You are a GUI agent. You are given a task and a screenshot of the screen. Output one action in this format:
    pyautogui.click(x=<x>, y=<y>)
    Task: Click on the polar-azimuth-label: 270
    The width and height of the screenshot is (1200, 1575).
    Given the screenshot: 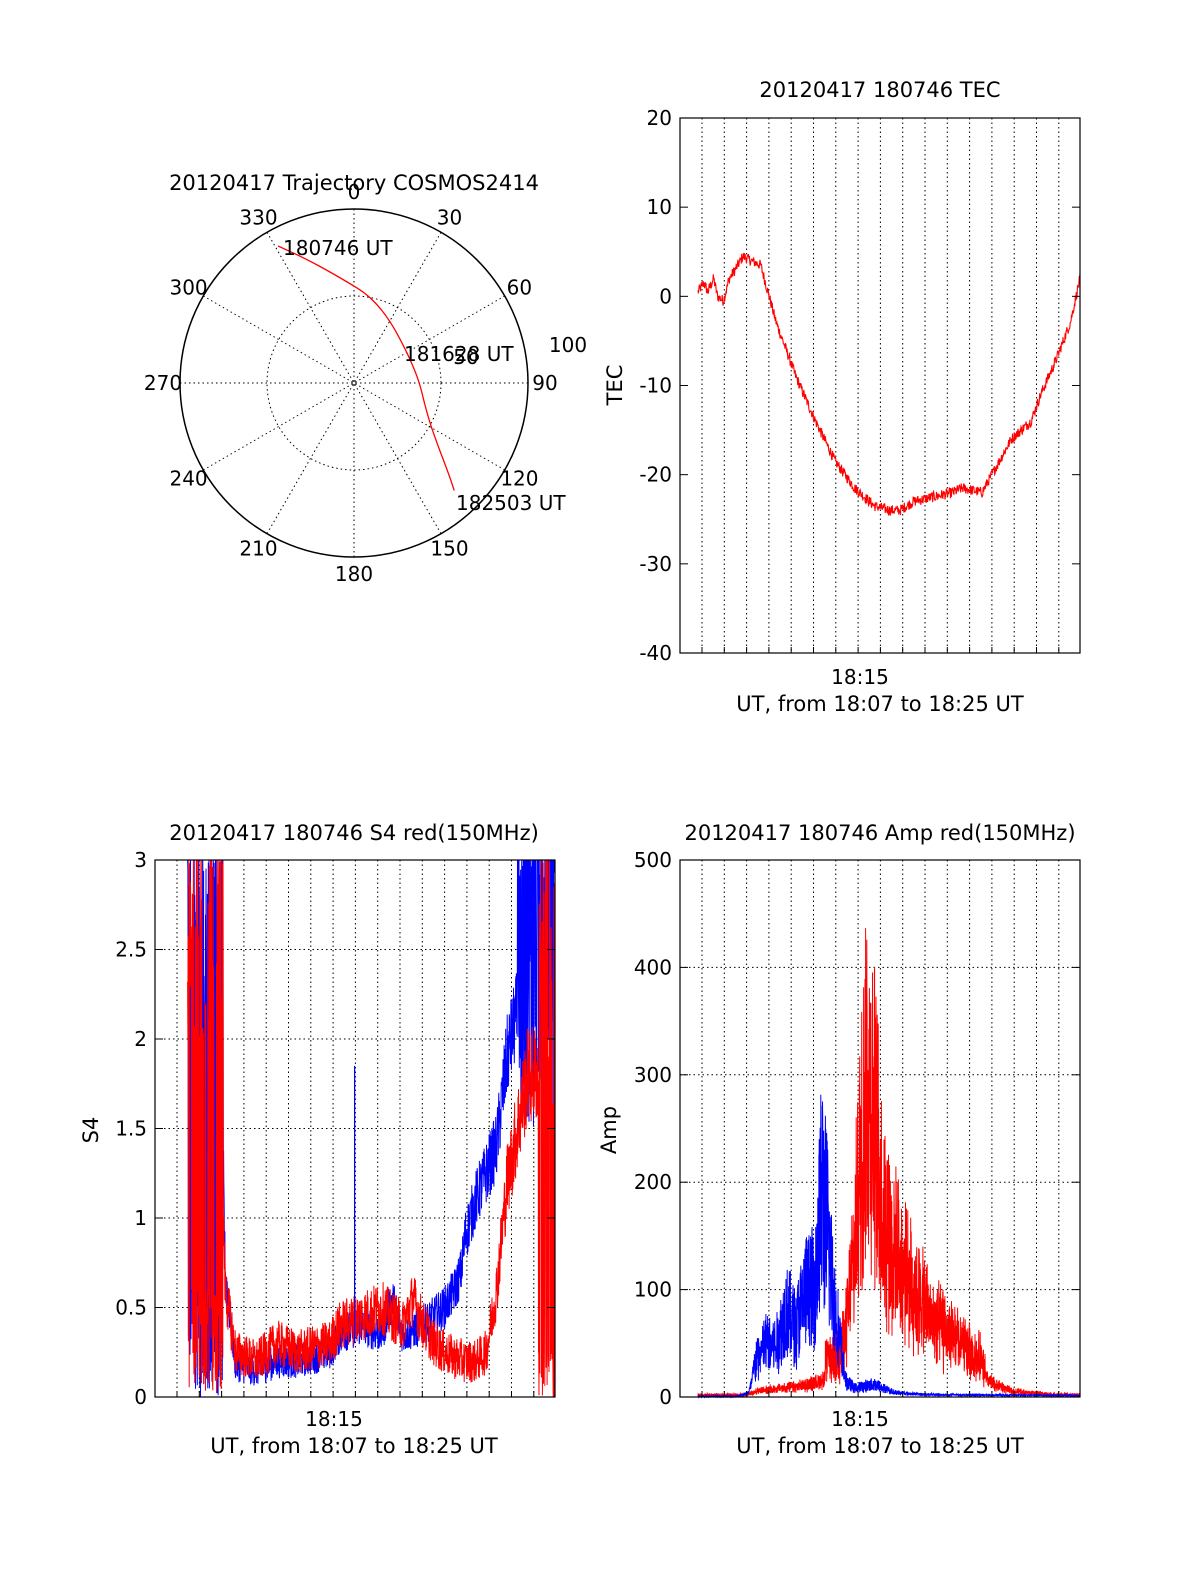 What is the action you would take?
    pyautogui.click(x=163, y=383)
    